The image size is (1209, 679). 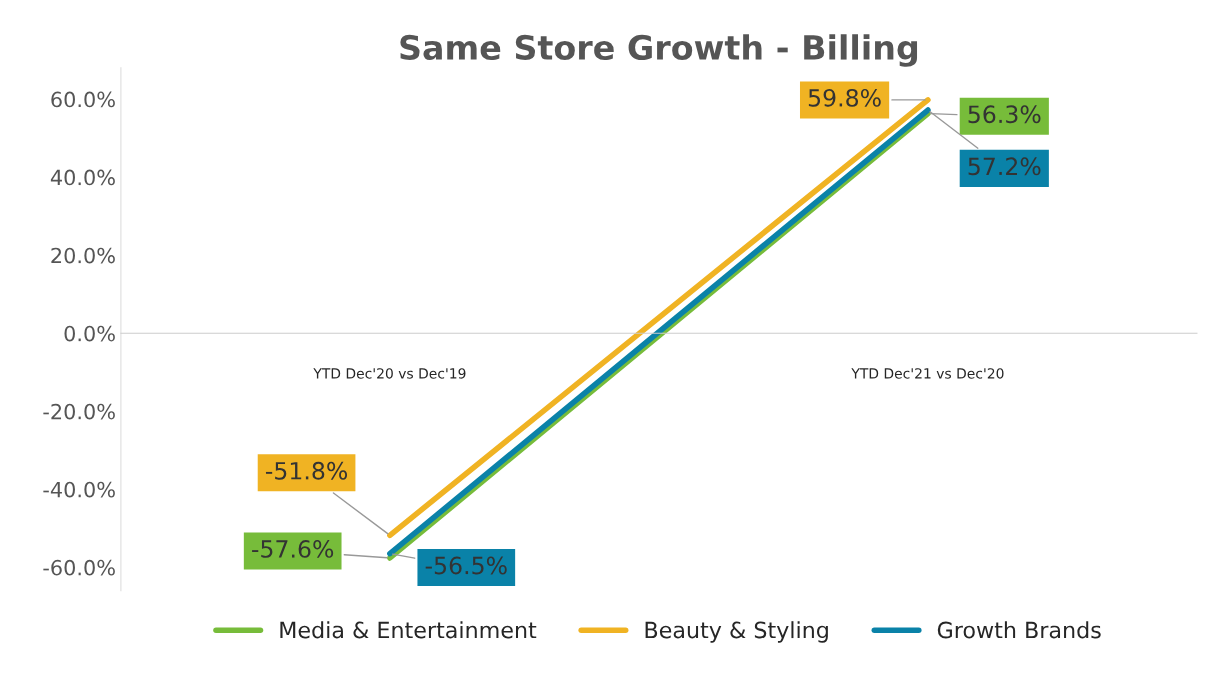 What do you see at coordinates (1019, 630) in the screenshot?
I see `legend-label: Growth Brands` at bounding box center [1019, 630].